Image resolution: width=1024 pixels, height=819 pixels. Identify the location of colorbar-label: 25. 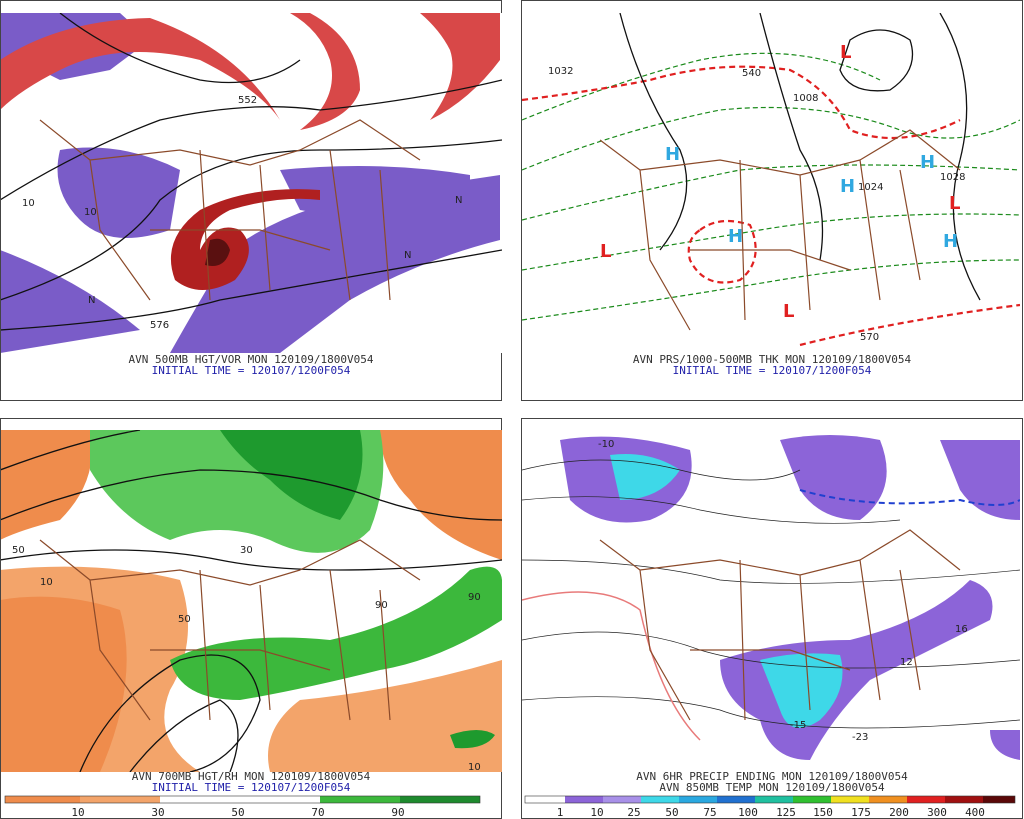
(633, 812).